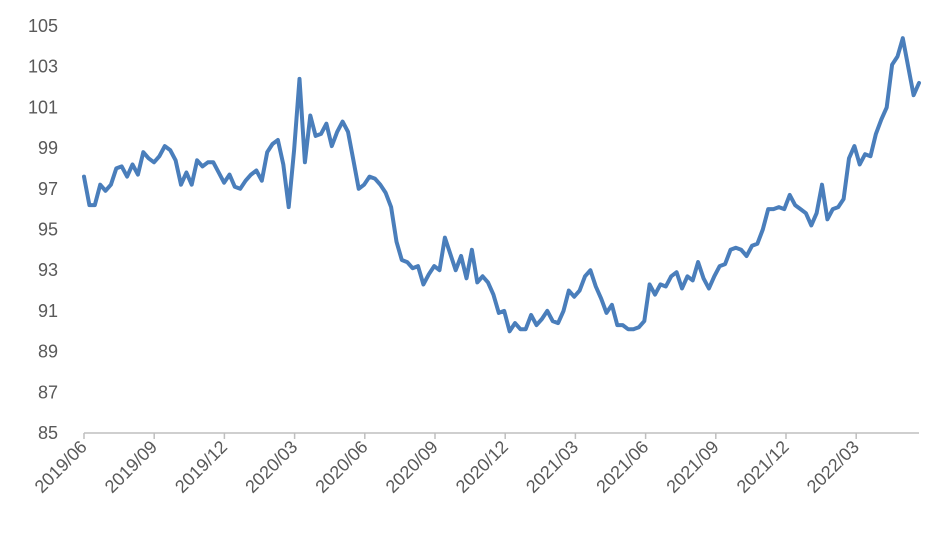  I want to click on y-tick-label: 97, so click(48, 189).